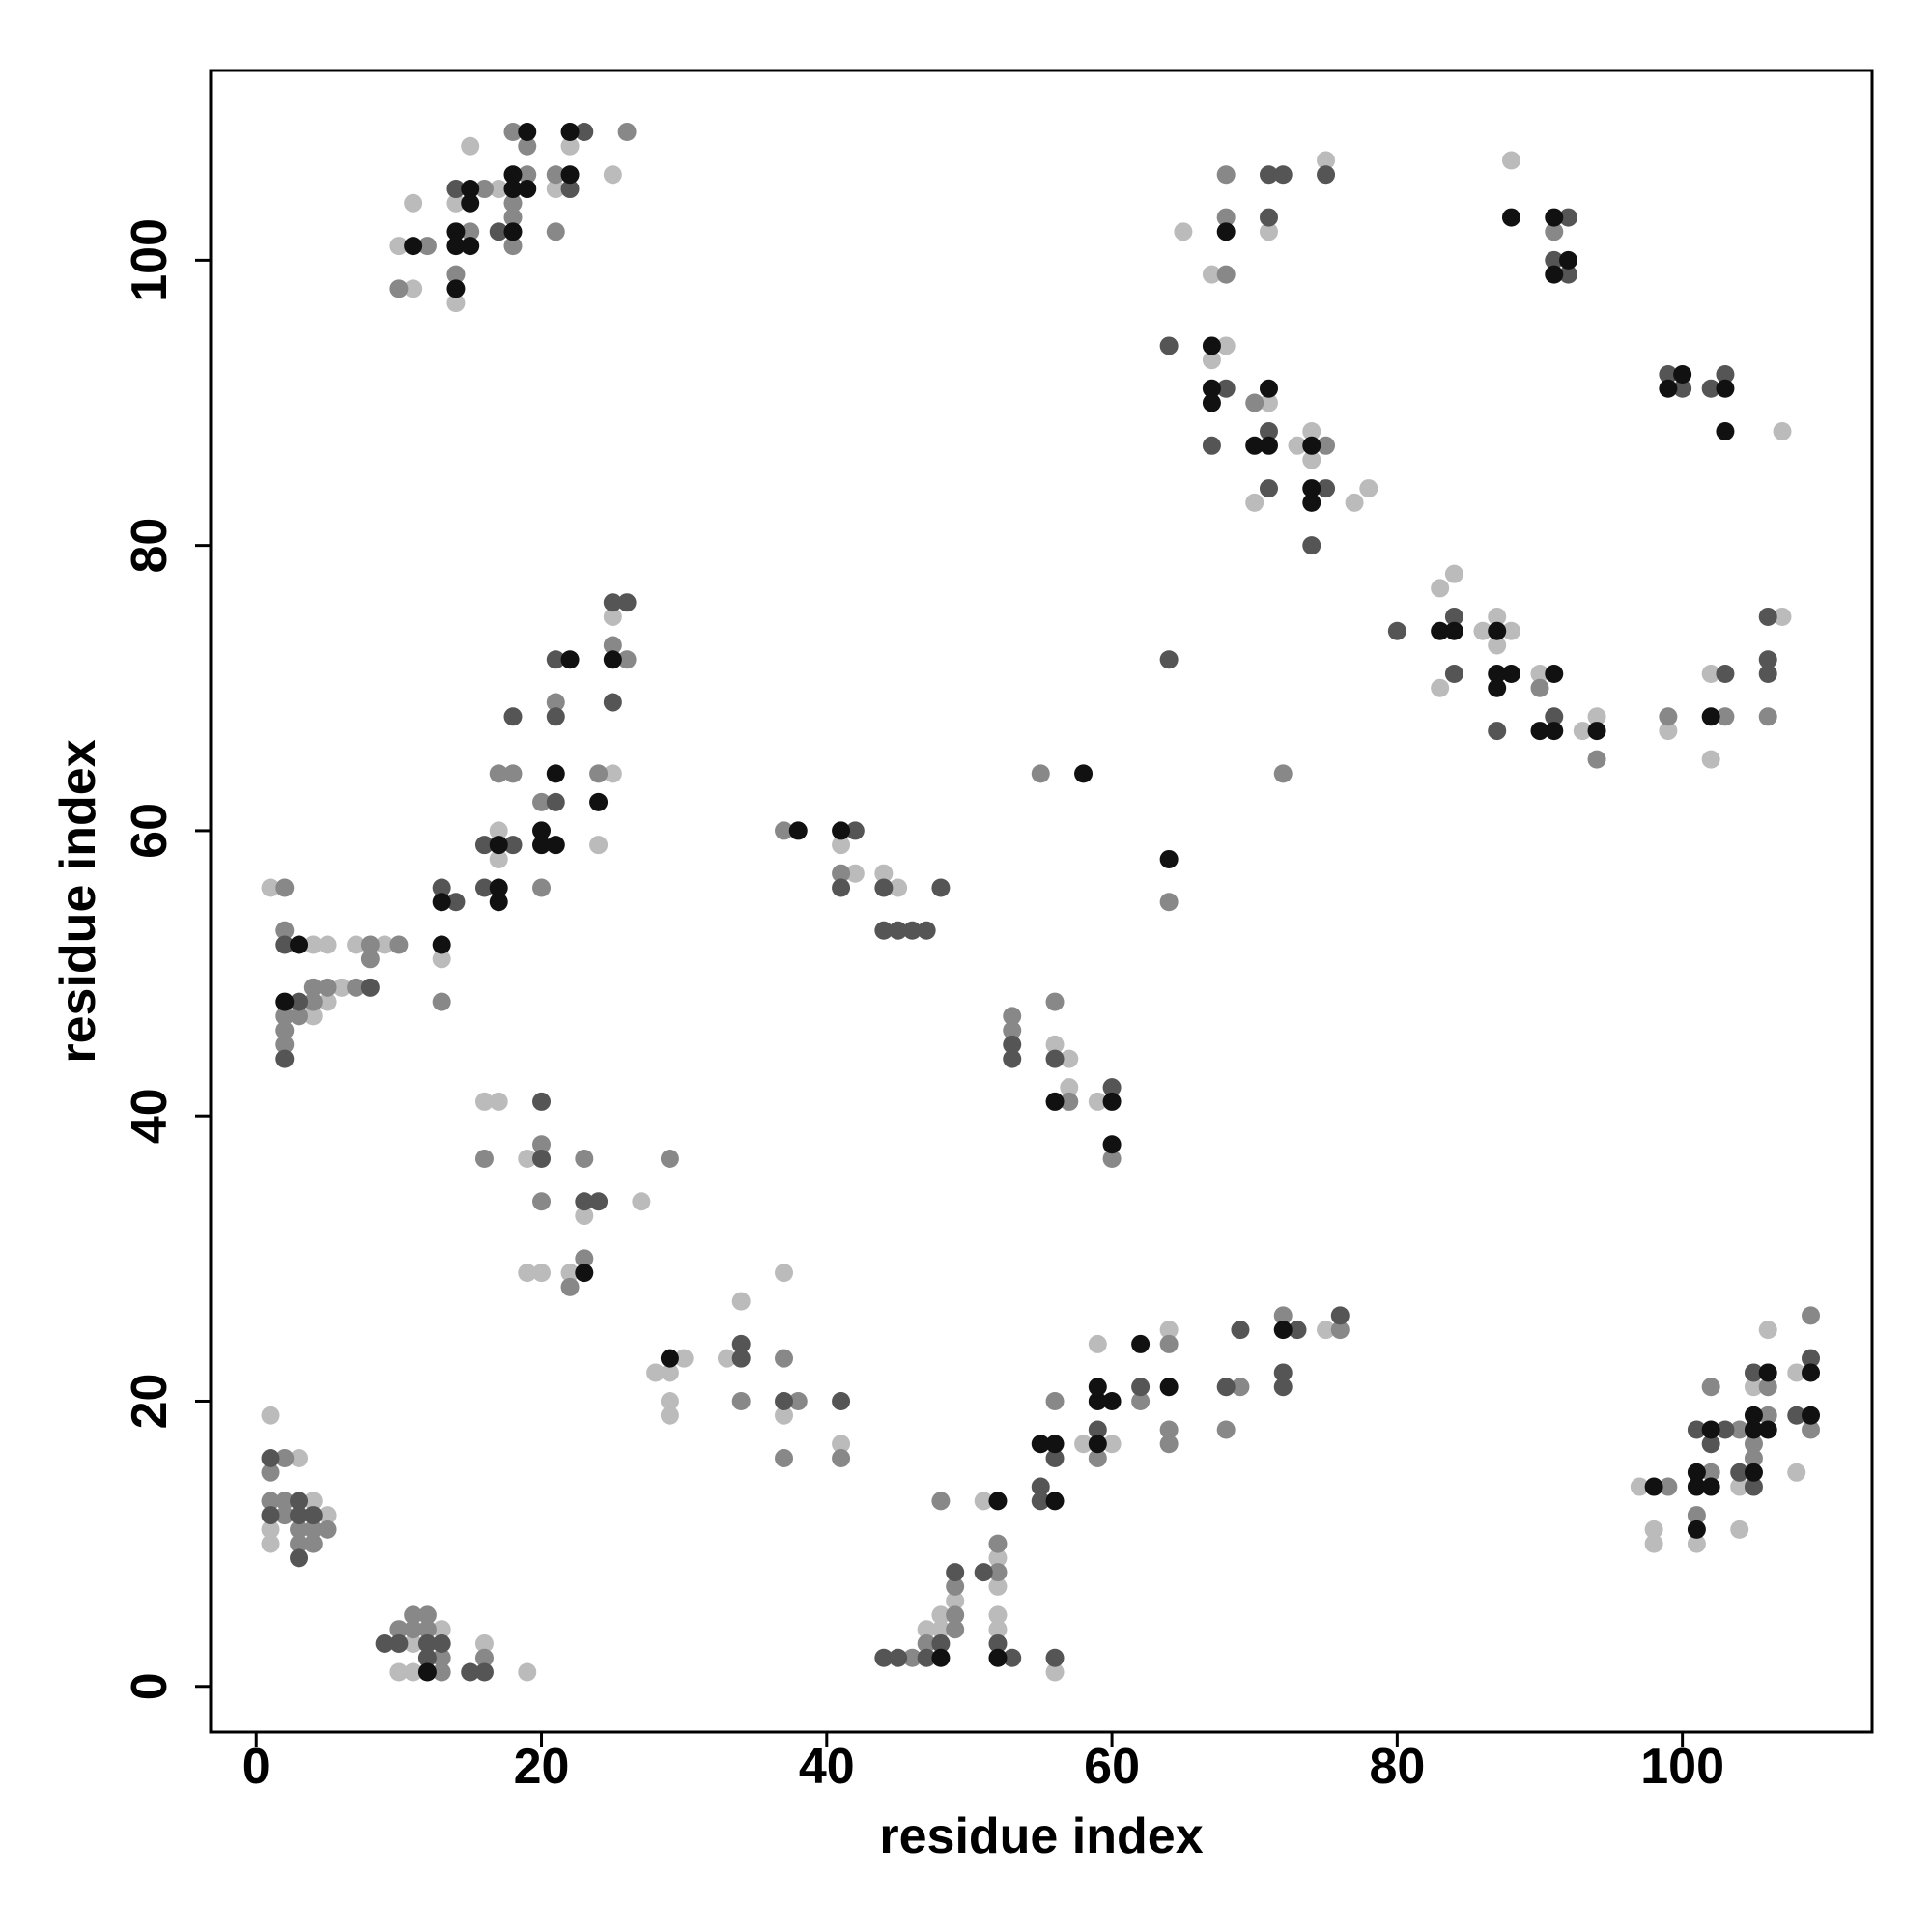  What do you see at coordinates (150, 1116) in the screenshot?
I see `y-tick-label: 40` at bounding box center [150, 1116].